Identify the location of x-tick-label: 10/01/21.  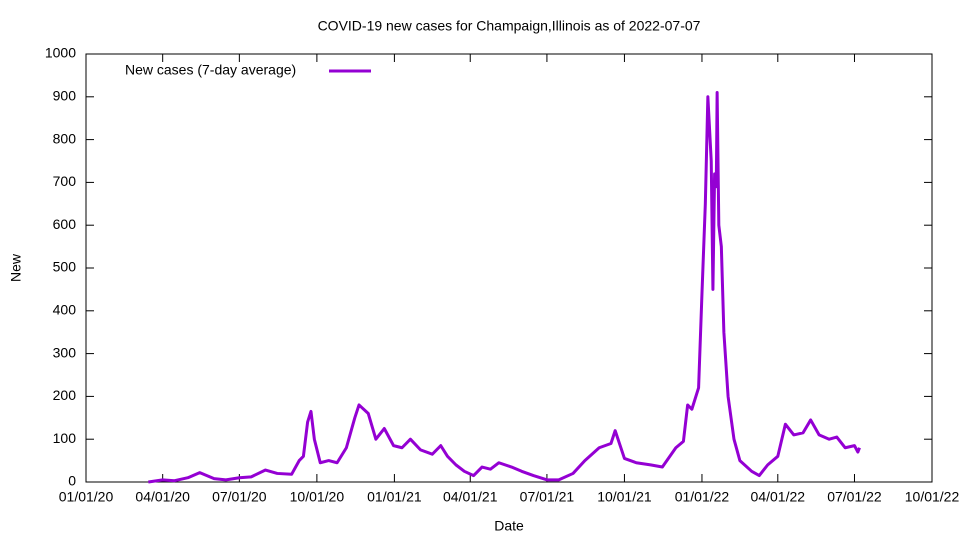
(624, 497).